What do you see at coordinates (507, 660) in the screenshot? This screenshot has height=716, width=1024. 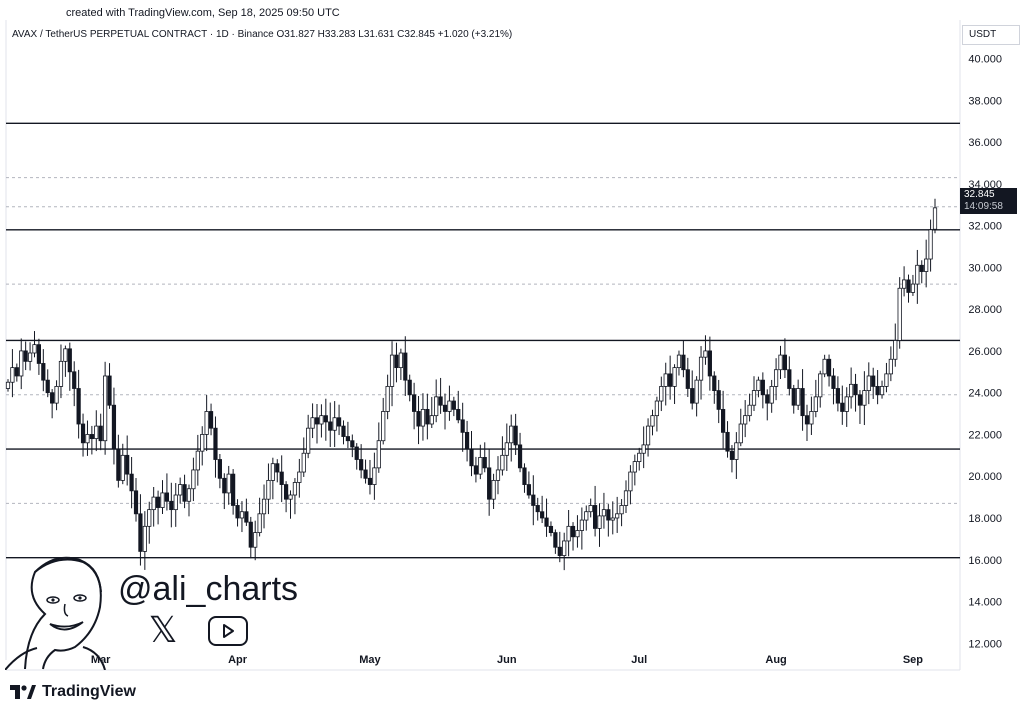 I see `time-scale: Mar Apr May Jun Jul Aug Sep` at bounding box center [507, 660].